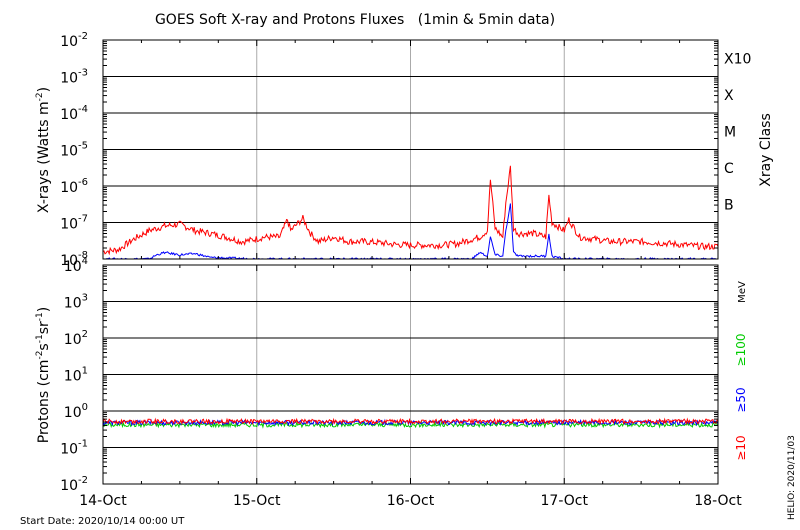 The height and width of the screenshot is (530, 800). Describe the element at coordinates (40, 338) in the screenshot. I see `protons-ylabel-exp-2: -1` at that location.